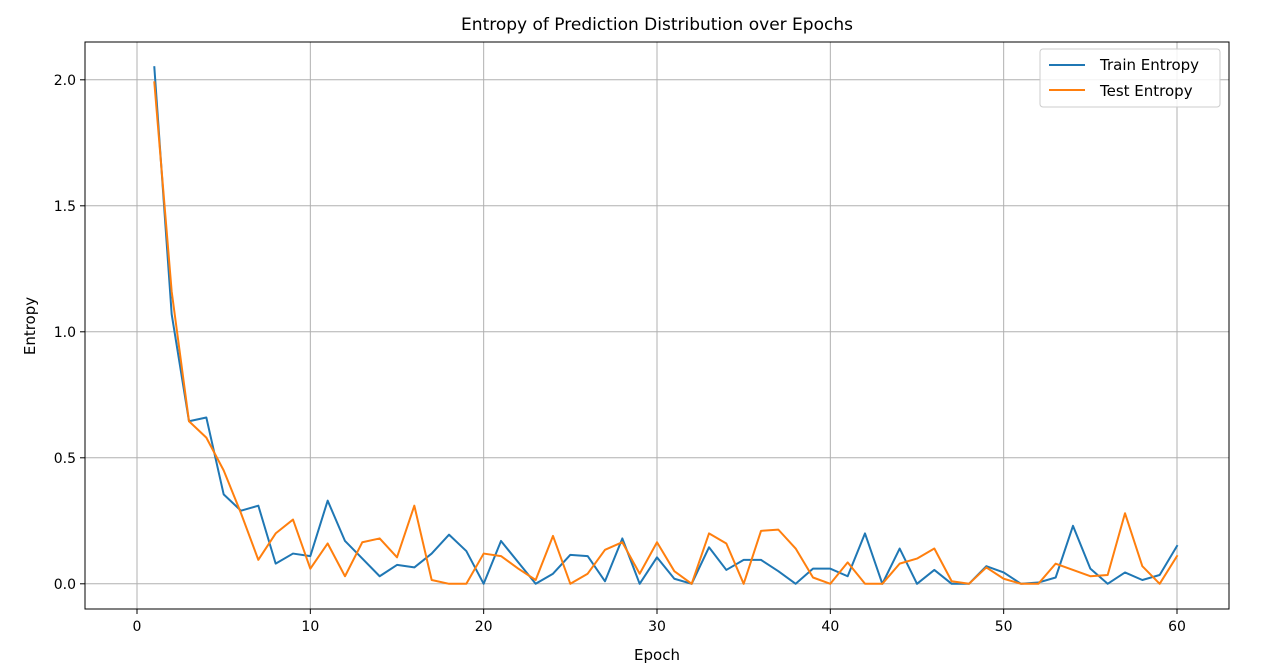 Image resolution: width=1262 pixels, height=671 pixels. What do you see at coordinates (1177, 627) in the screenshot?
I see `x-tick-label: 60` at bounding box center [1177, 627].